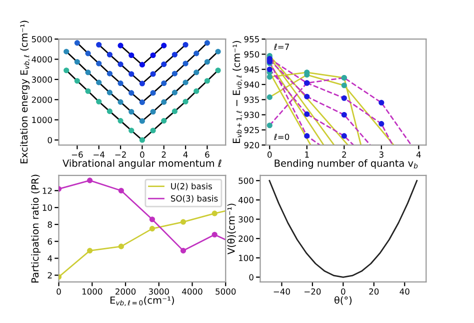 This screenshot has width=474, height=323. Describe the element at coordinates (251, 39) in the screenshot. I see `y-tick-label: 955` at that location.